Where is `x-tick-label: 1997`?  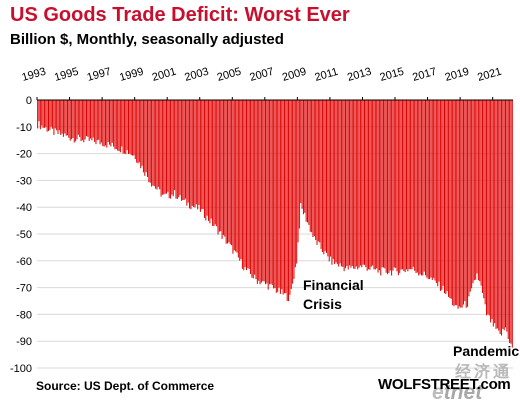 x-tick-label: 1997 is located at coordinates (99, 75).